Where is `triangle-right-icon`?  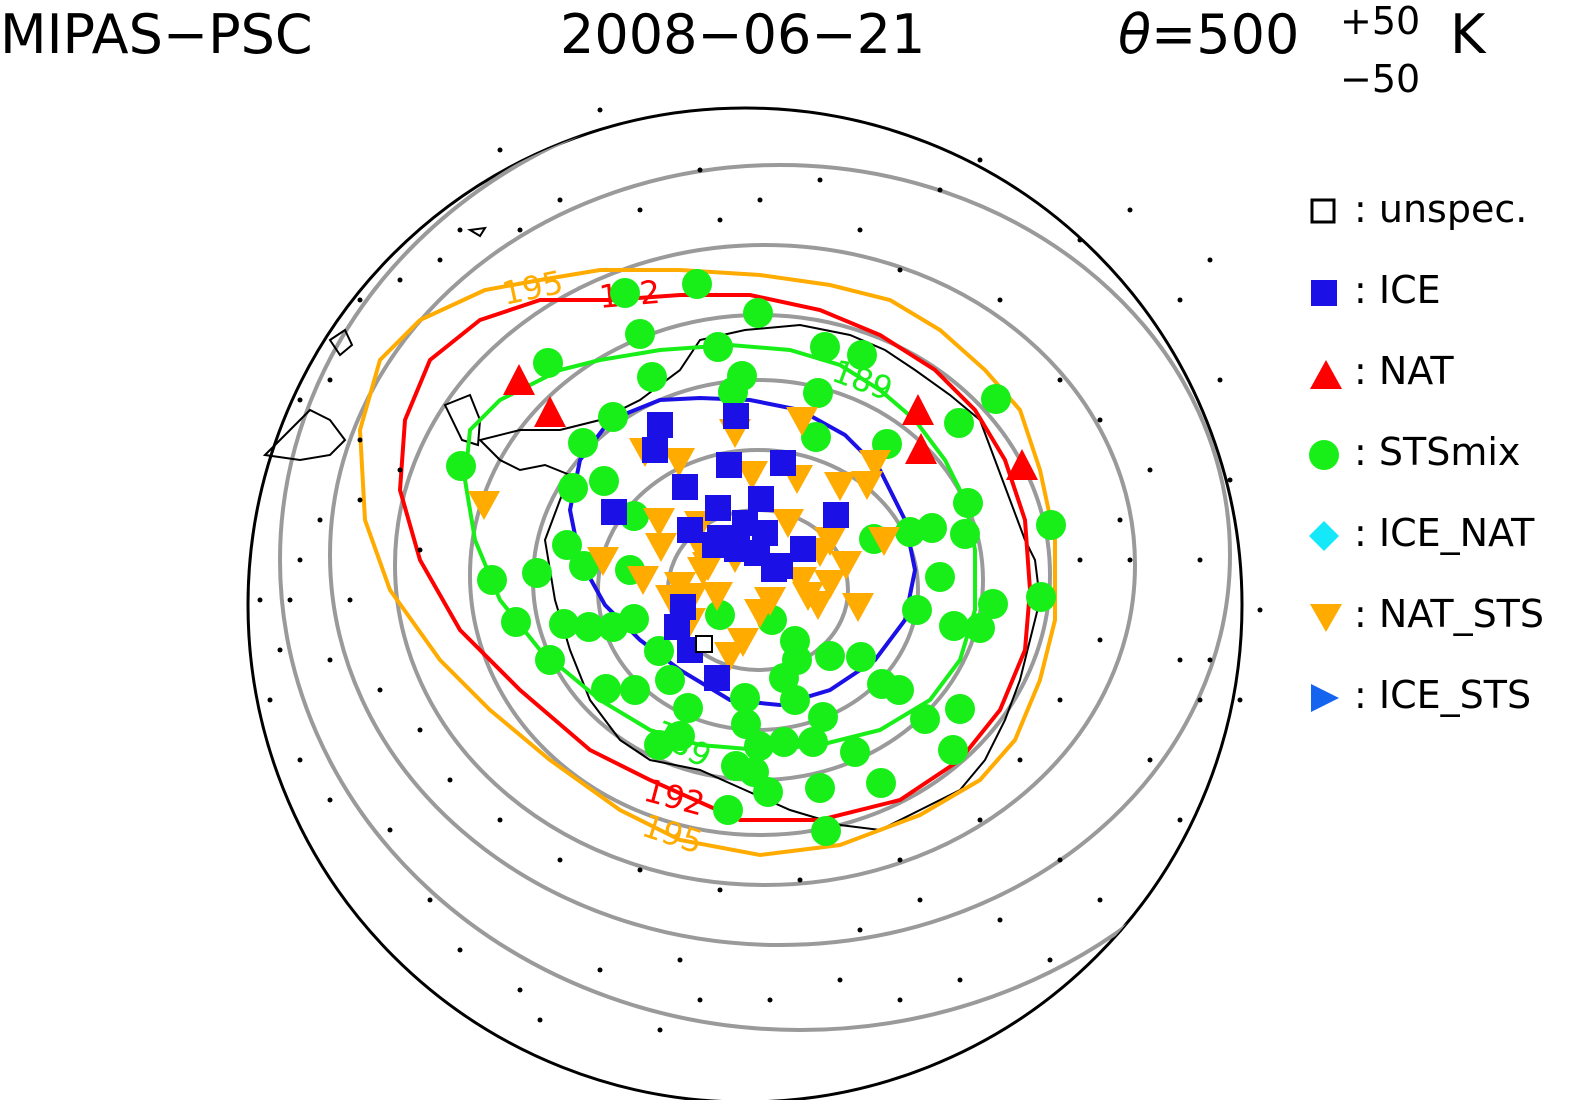
triangle-right-icon is located at coordinates (1325, 698).